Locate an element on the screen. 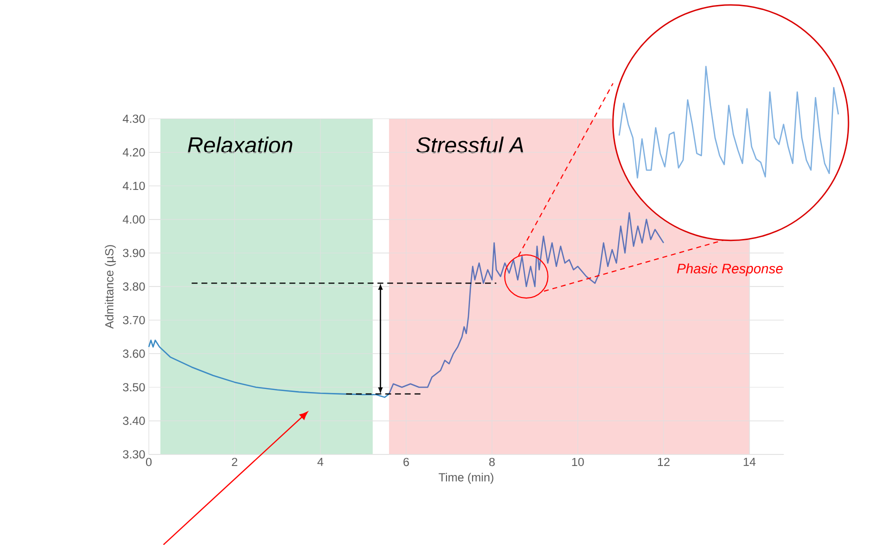 This screenshot has width=874, height=545. y-tick-label: 4.20 is located at coordinates (133, 152).